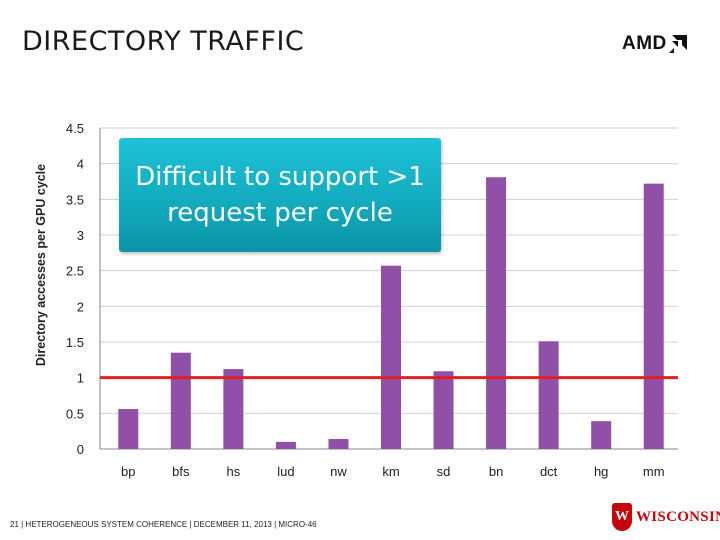  What do you see at coordinates (181, 471) in the screenshot?
I see `x-tick-label: bfs` at bounding box center [181, 471].